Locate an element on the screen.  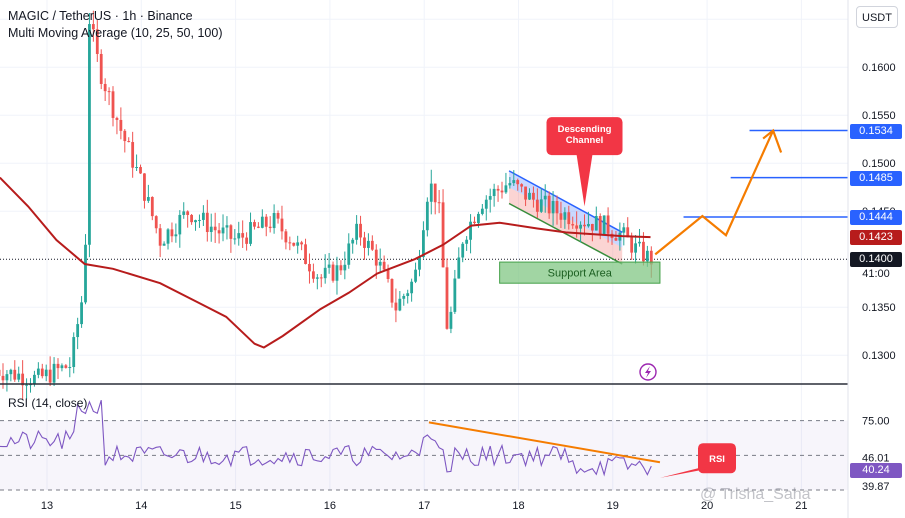
lightning-icon is located at coordinates (648, 372).